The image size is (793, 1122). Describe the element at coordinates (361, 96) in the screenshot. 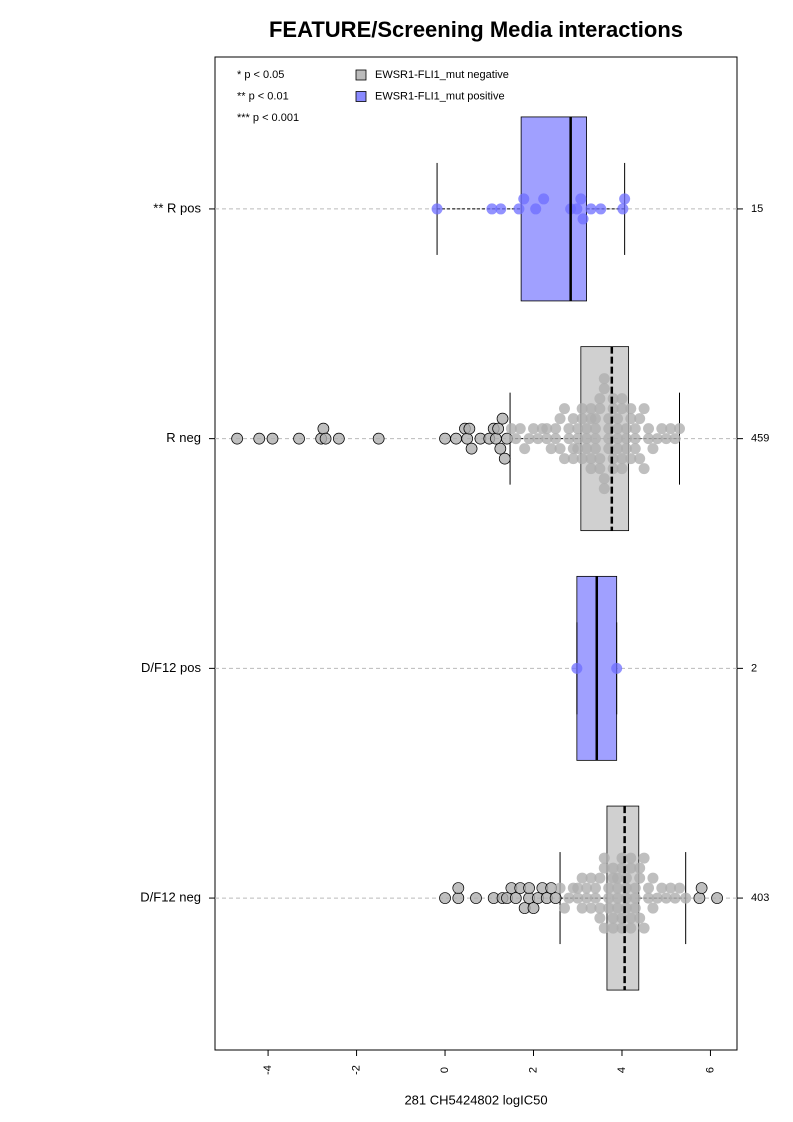

I see `legend-swatch` at that location.